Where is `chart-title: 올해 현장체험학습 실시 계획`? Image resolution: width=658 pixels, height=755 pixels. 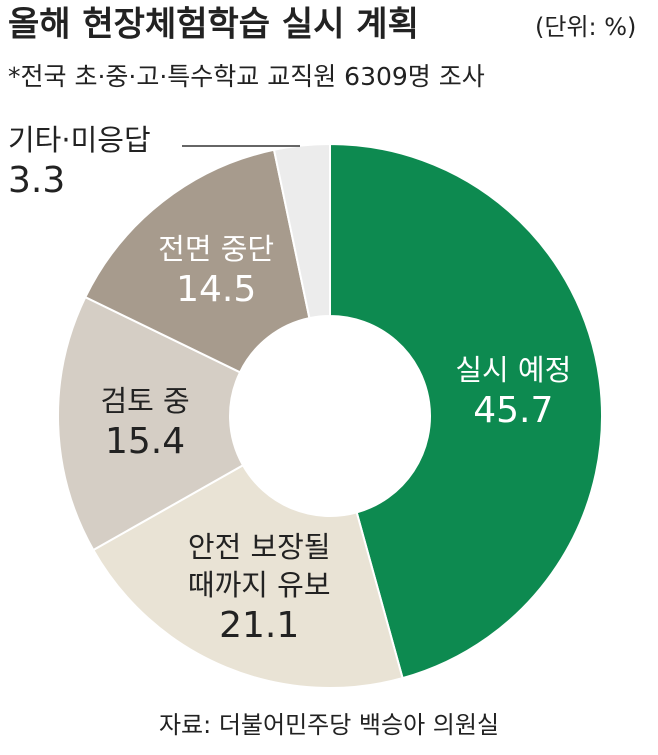
chart-title: 올해 현장체험학습 실시 계획 is located at coordinates (213, 25).